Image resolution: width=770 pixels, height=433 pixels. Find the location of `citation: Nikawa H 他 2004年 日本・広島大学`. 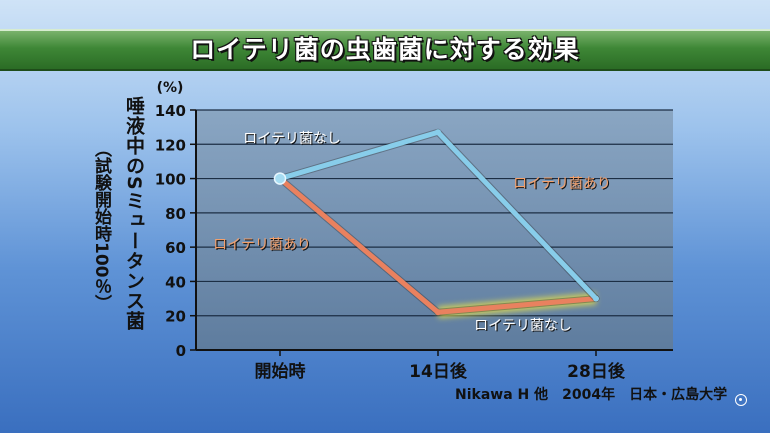

citation: Nikawa H 他 2004年 日本・広島大学 is located at coordinates (591, 395).